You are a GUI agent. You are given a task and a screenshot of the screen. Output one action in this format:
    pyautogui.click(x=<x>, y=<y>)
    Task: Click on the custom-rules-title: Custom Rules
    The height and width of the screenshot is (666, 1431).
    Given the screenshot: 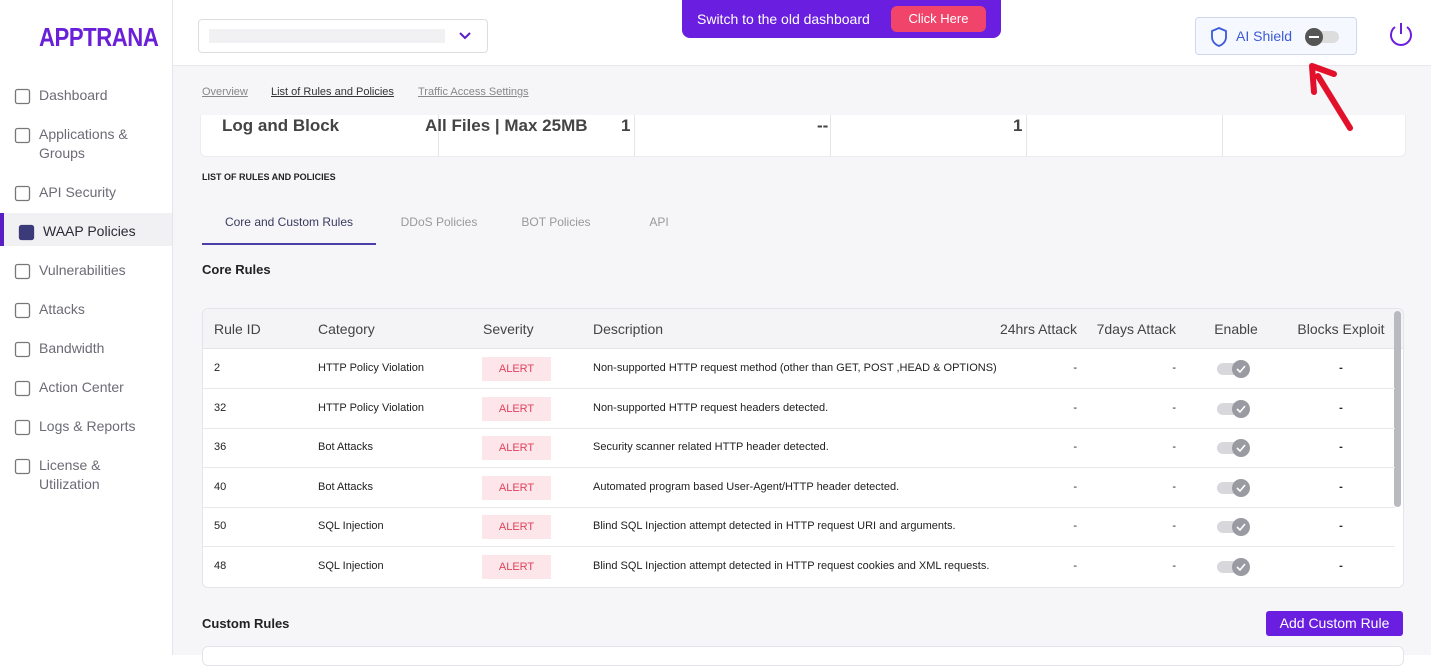 What is the action you would take?
    pyautogui.click(x=246, y=623)
    